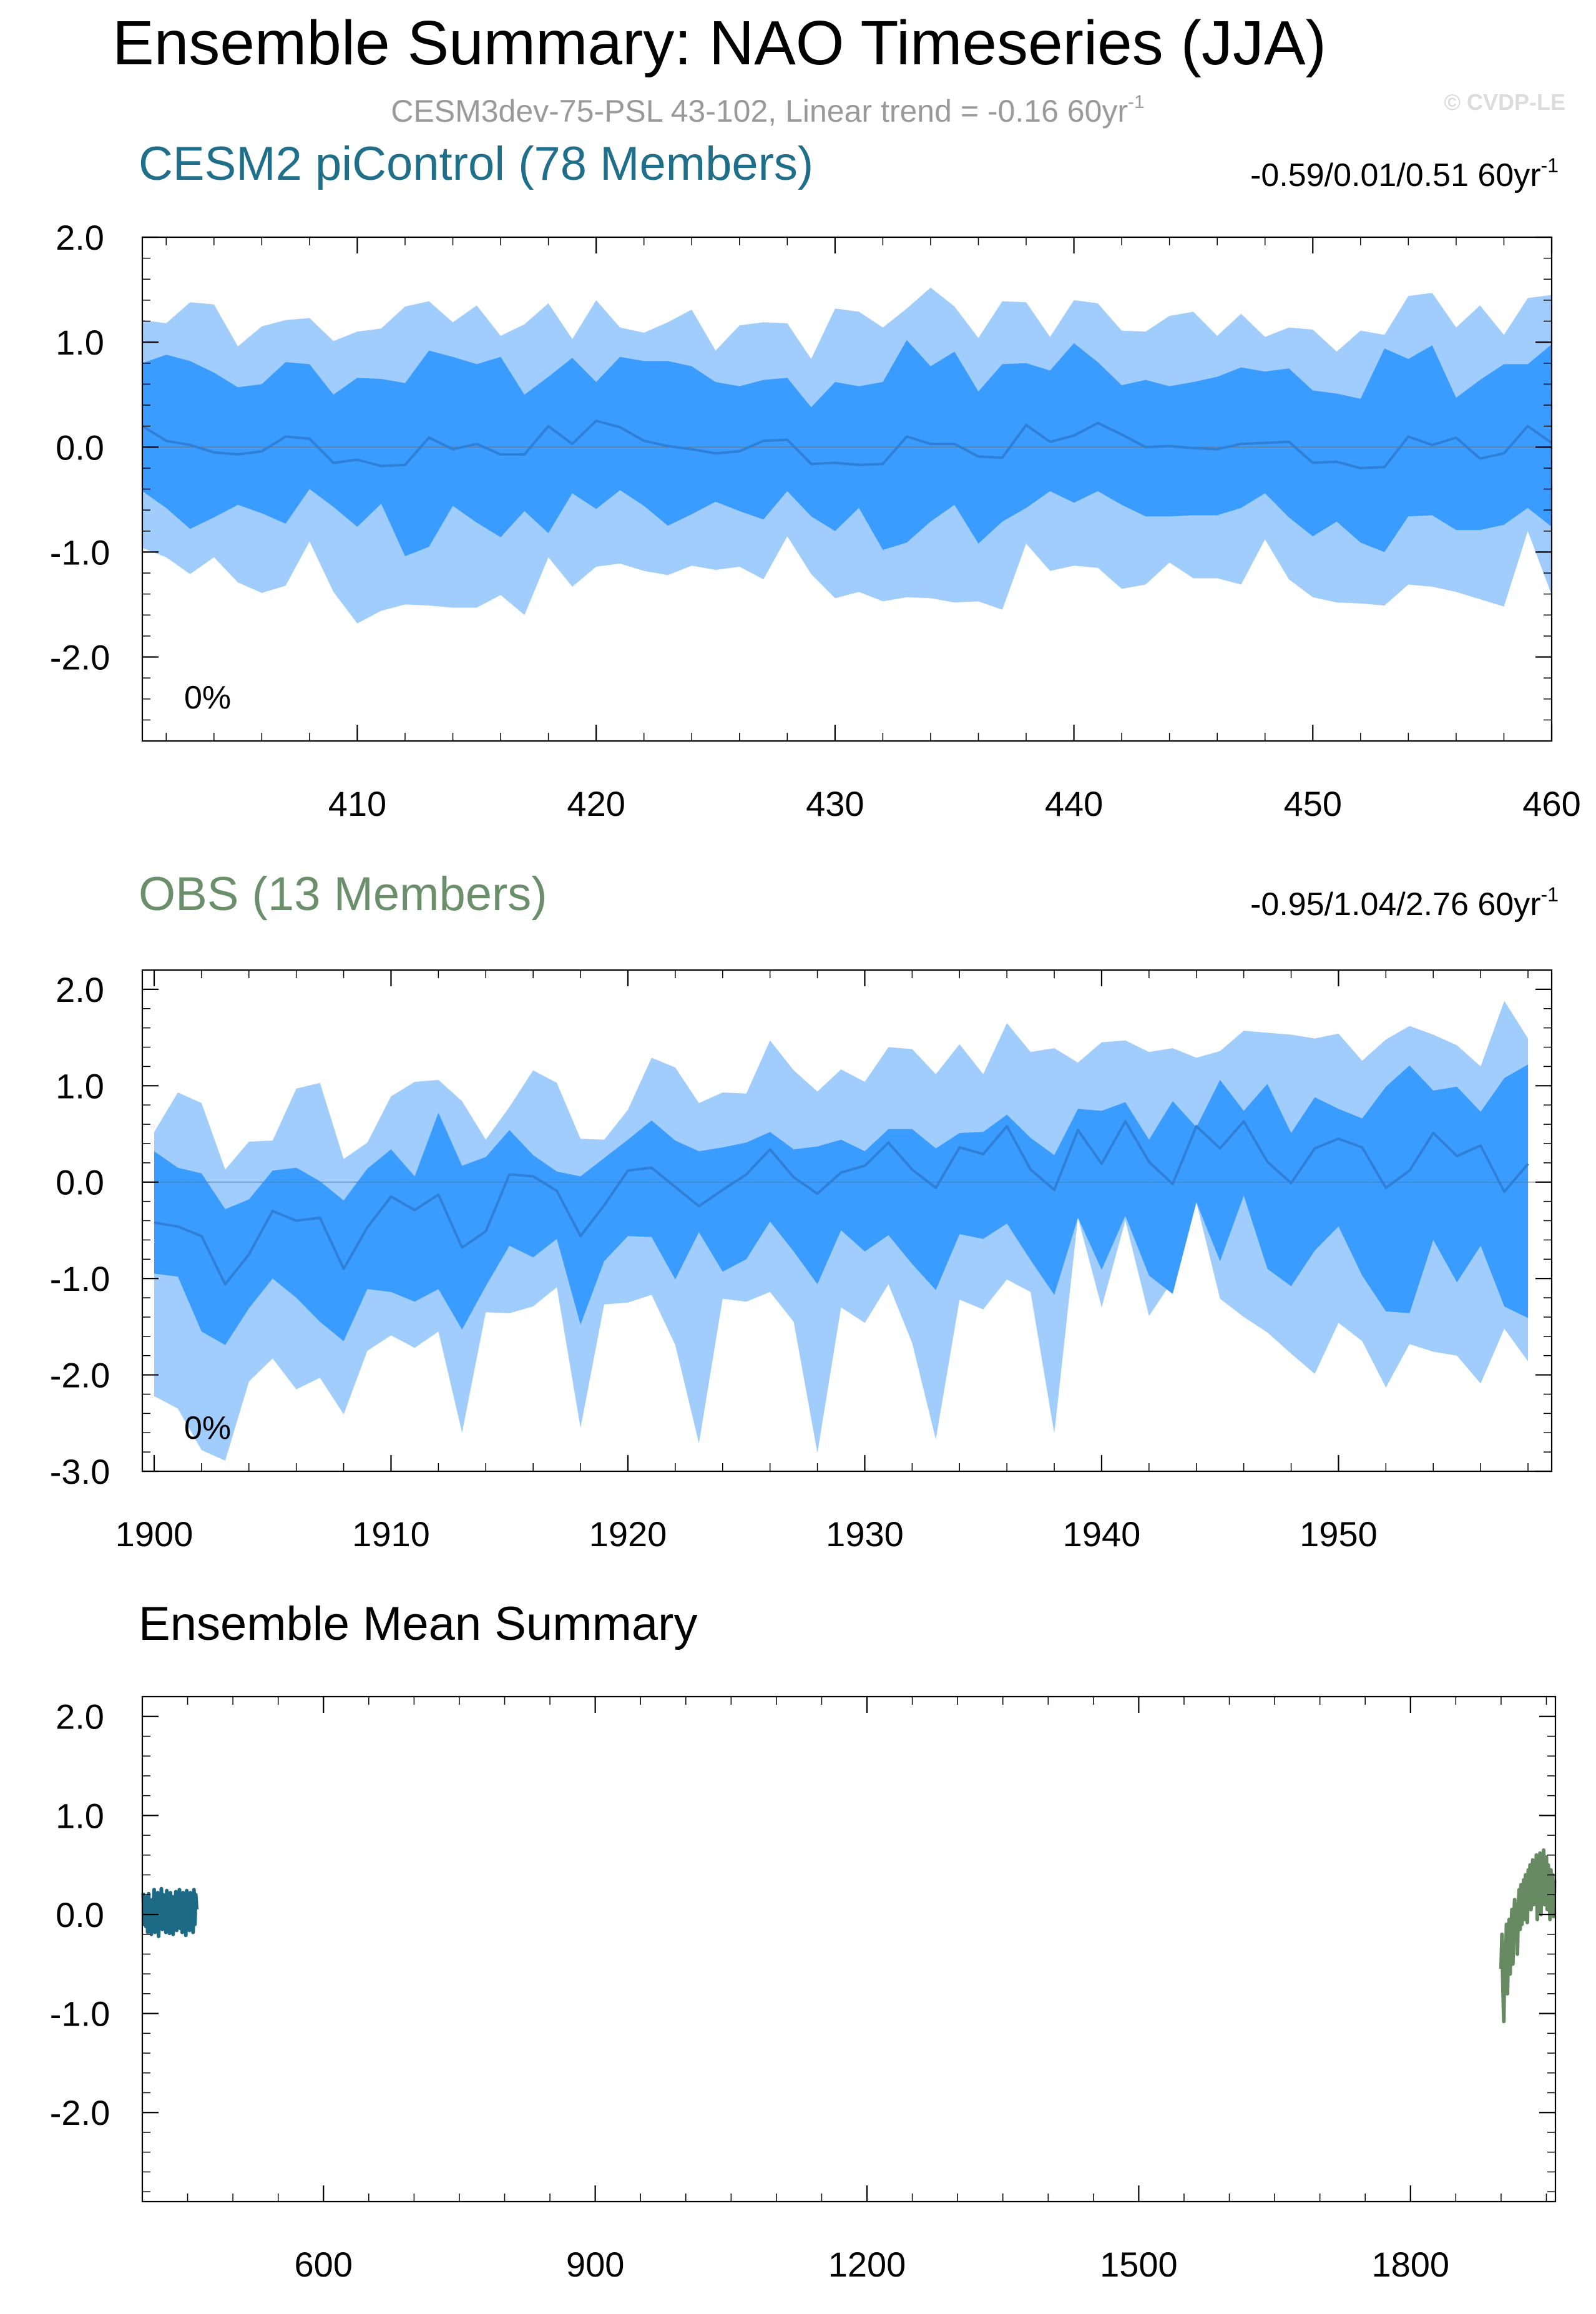  I want to click on x-tick-label: 1200, so click(867, 2264).